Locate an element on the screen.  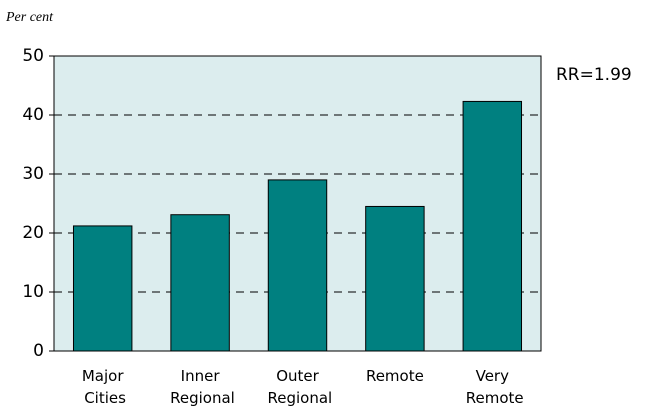
y-axis-label: Per cent is located at coordinates (29, 17).